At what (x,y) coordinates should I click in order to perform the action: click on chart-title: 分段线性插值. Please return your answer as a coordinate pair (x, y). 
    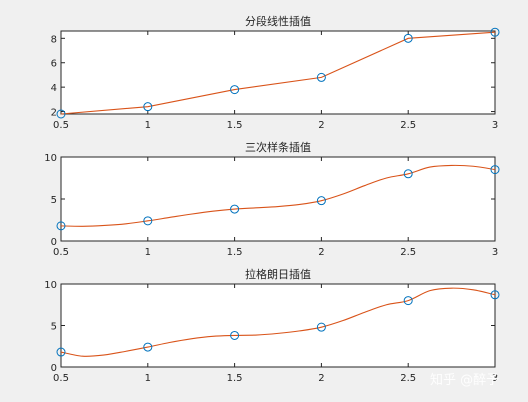
    Looking at the image, I should click on (278, 21).